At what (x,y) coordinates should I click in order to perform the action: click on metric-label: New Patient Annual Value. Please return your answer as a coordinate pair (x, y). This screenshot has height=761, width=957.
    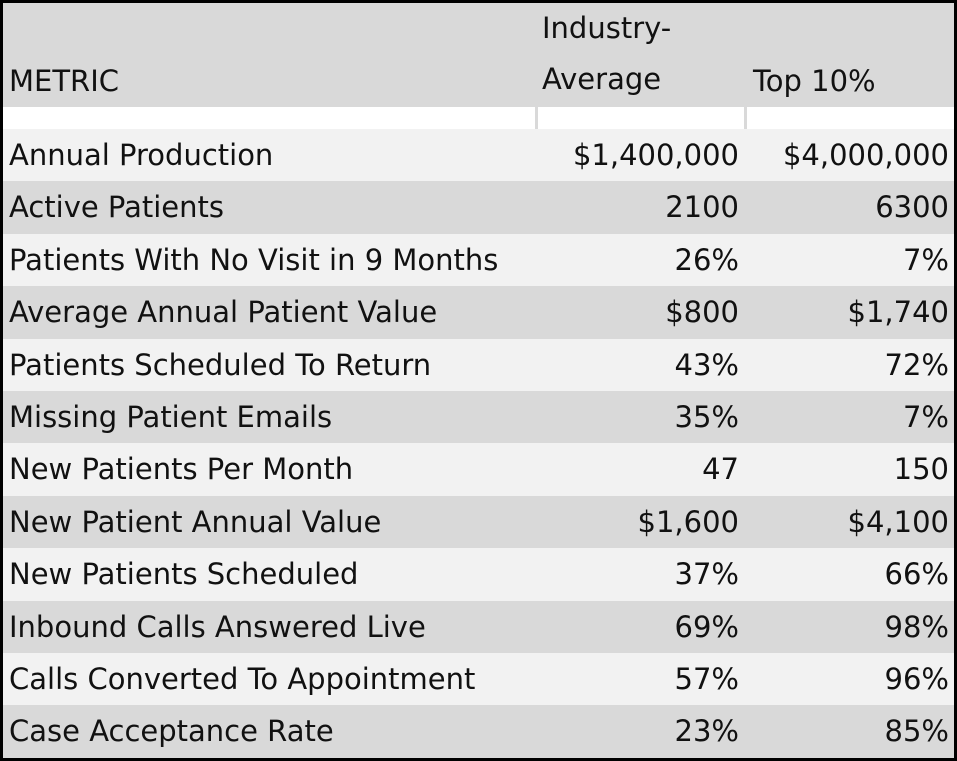
    Looking at the image, I should click on (195, 521).